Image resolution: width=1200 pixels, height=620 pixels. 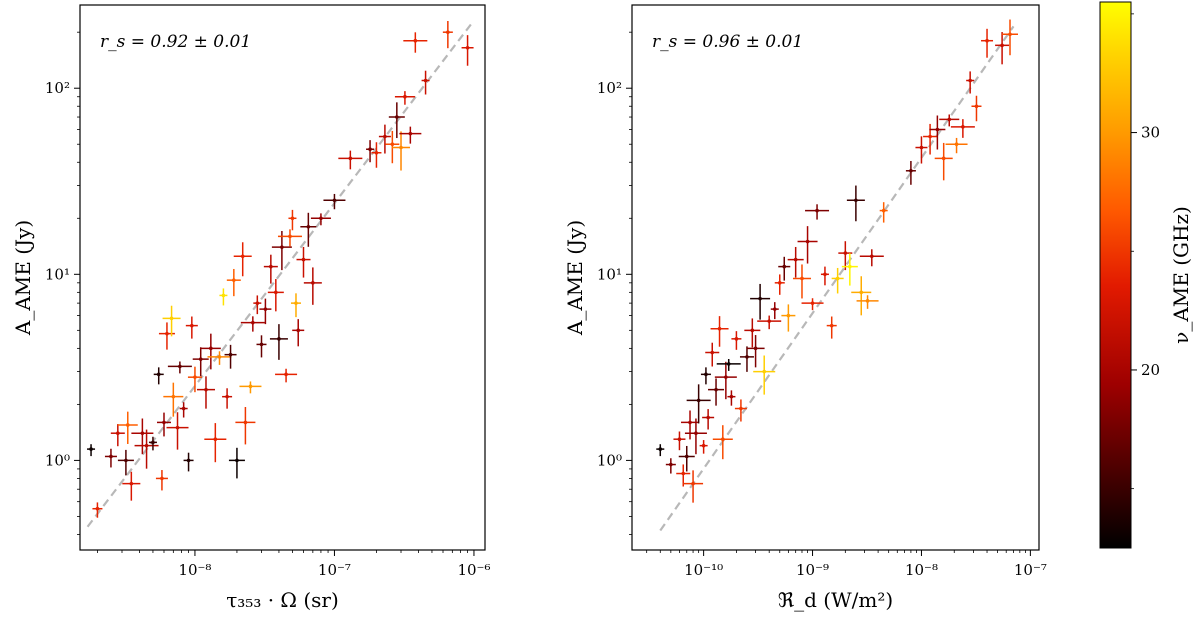 I want to click on x-tick-label: 10⁻⁹, so click(x=812, y=570).